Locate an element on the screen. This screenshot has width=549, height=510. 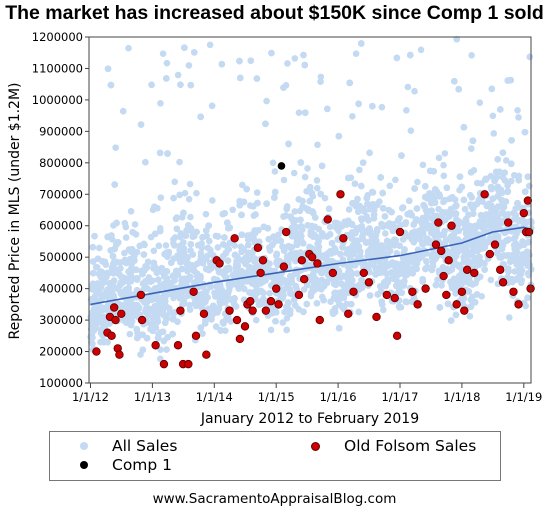
footer-url: www.SacramentoAppraisalBlog.com is located at coordinates (274, 499).